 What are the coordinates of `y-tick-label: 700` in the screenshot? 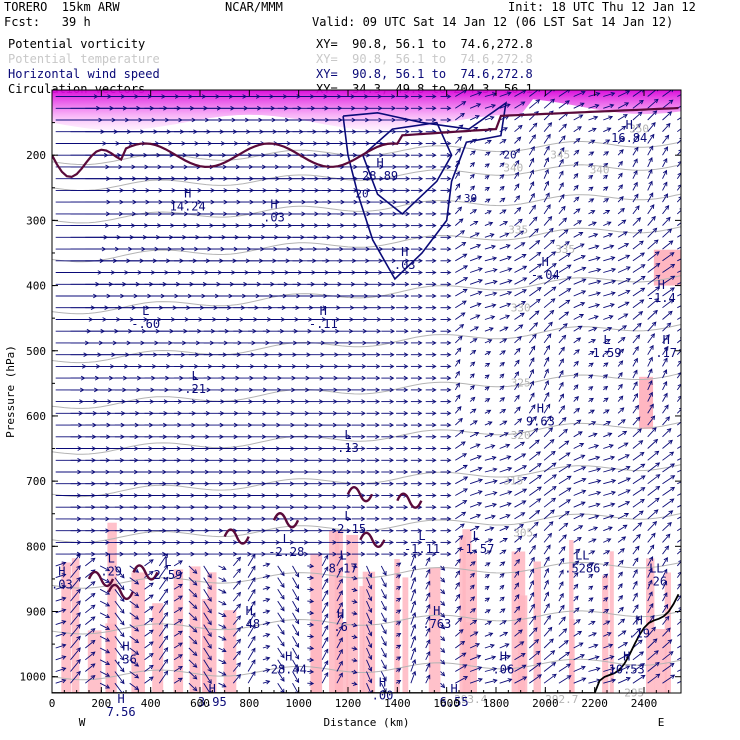 It's located at (36, 481).